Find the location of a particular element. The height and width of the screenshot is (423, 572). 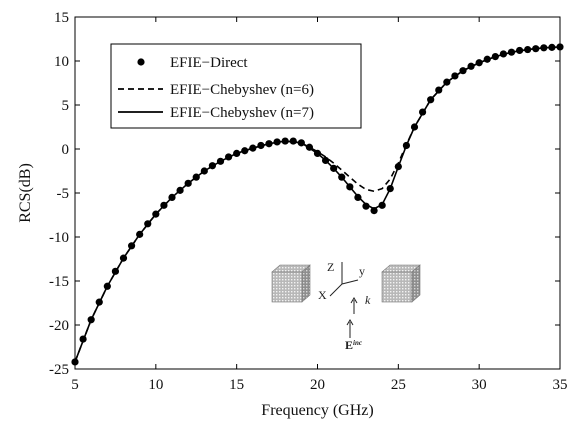

inset-wave-vector-label: k is located at coordinates (368, 300).